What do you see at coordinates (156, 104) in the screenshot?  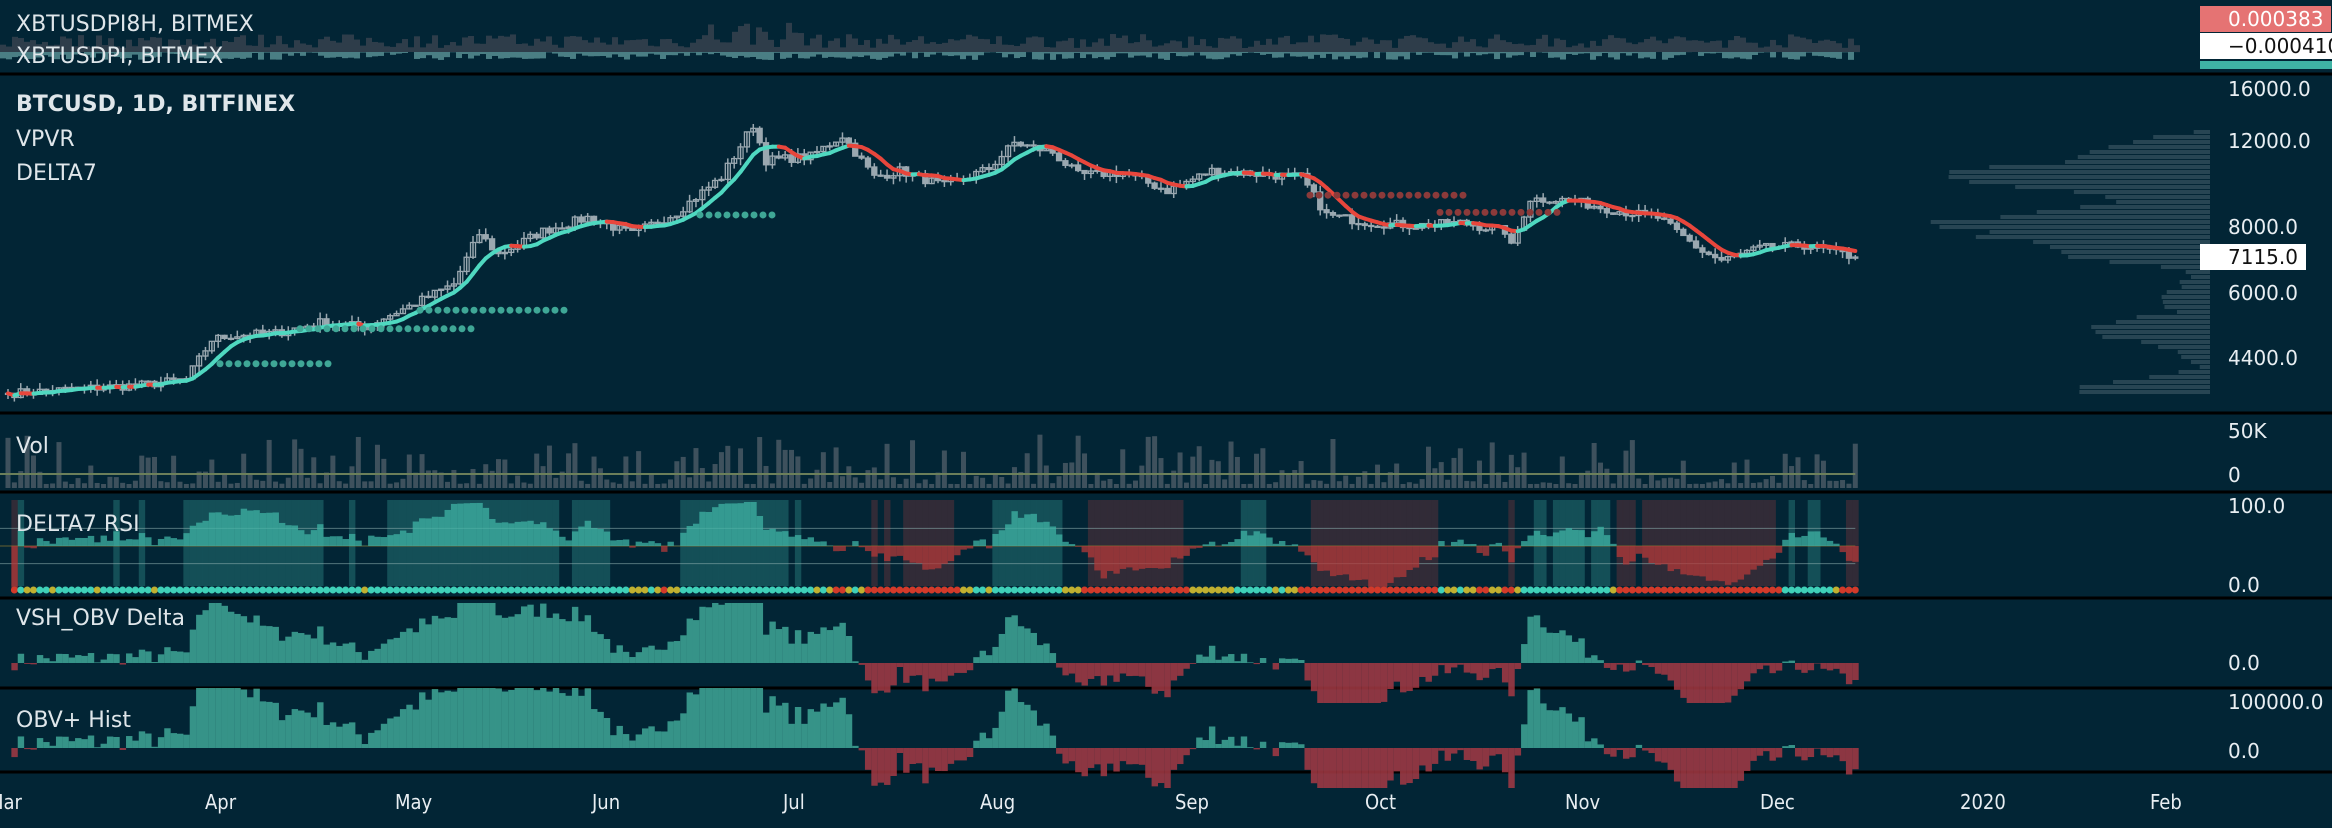 I see `symbol-title: BTCUSD, 1D, BITFINEX` at bounding box center [156, 104].